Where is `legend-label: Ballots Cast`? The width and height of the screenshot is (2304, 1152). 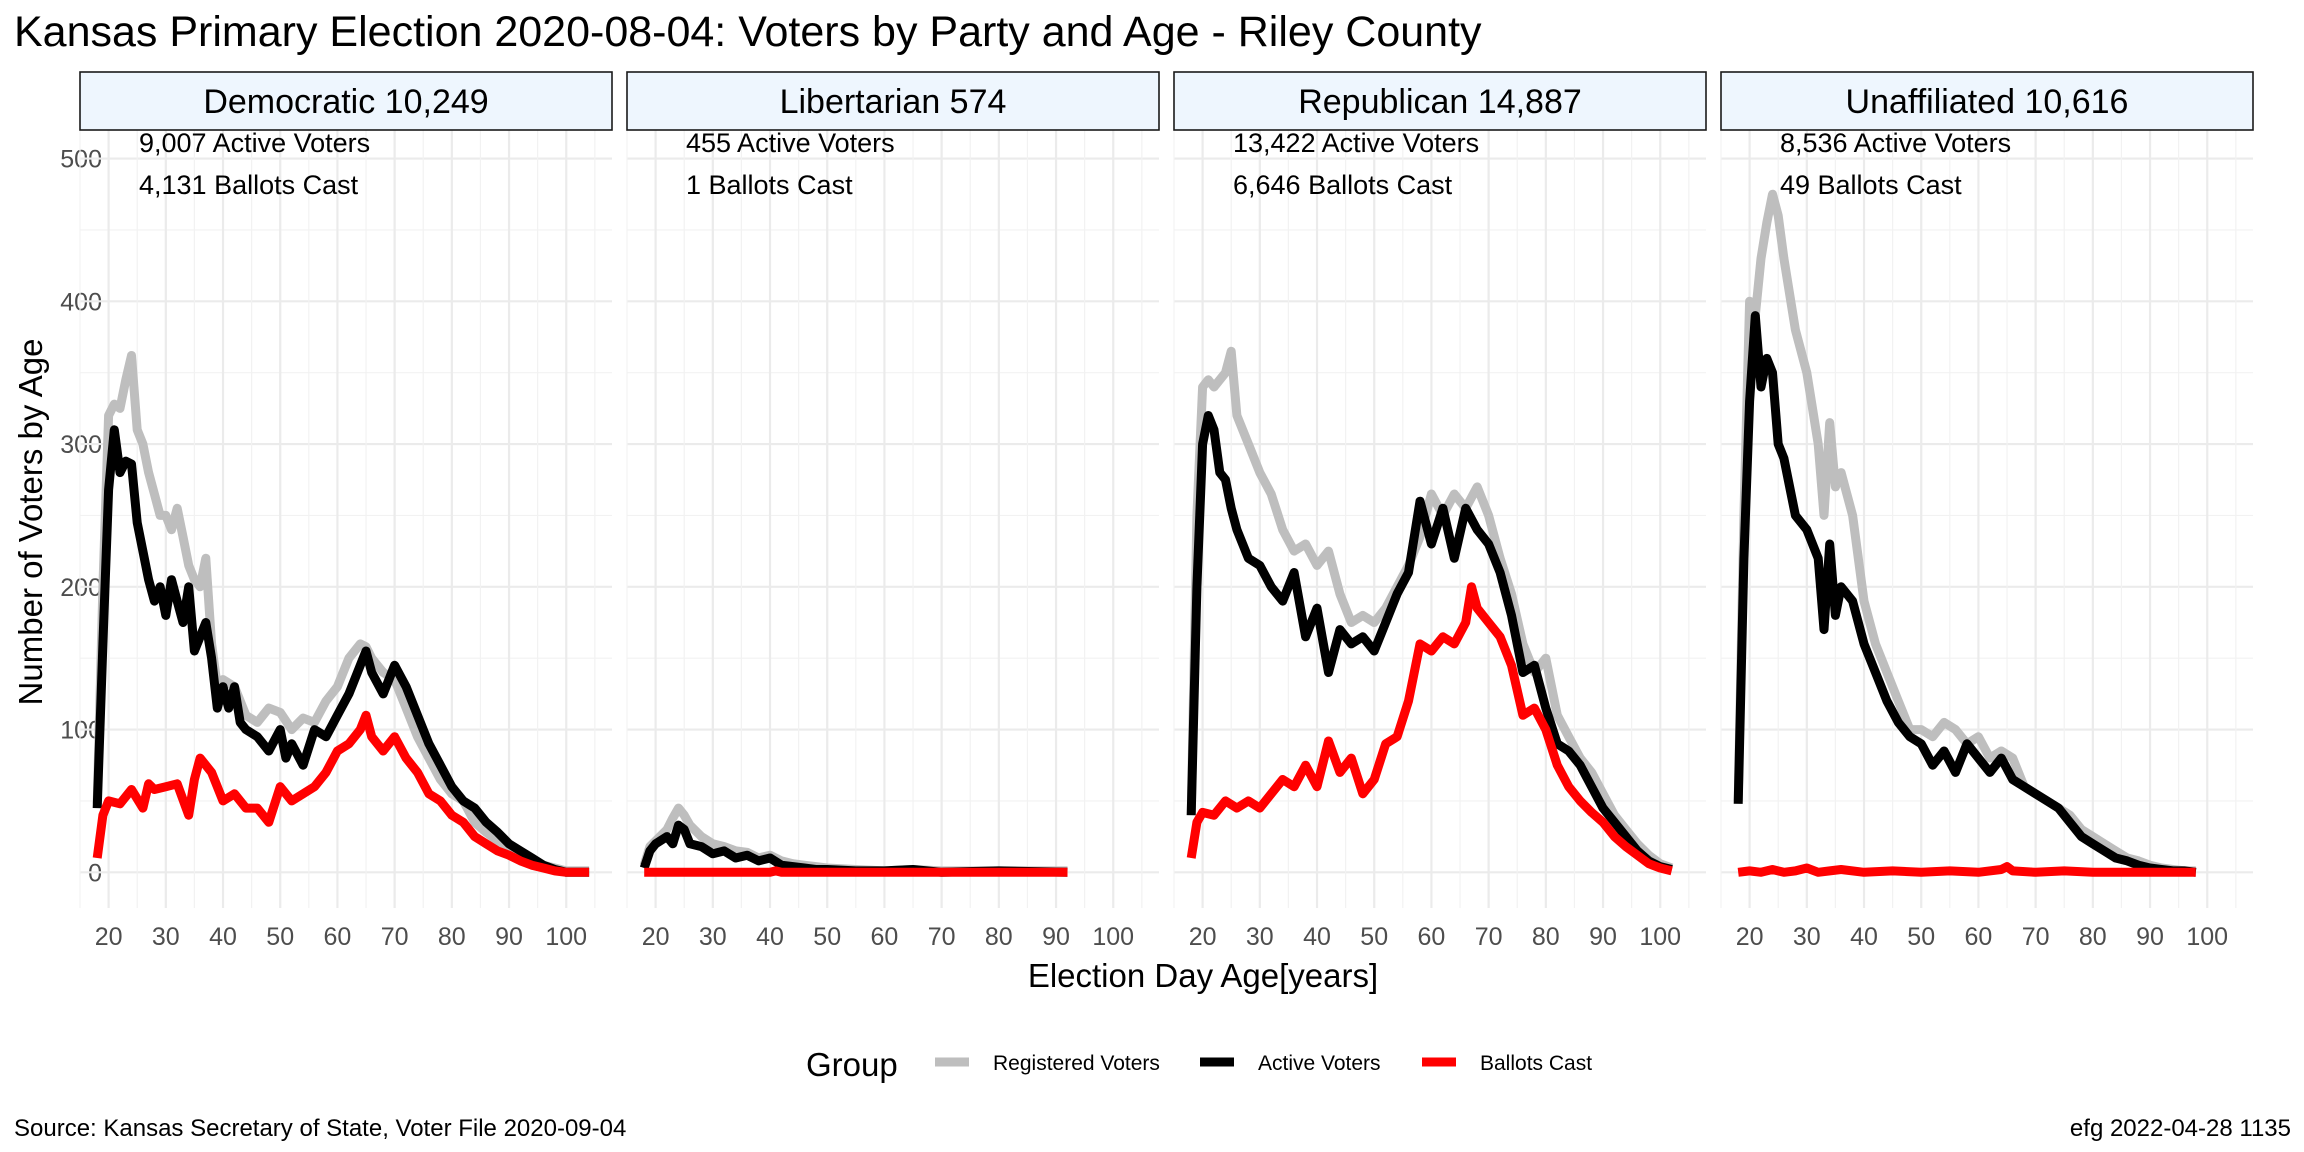
legend-label: Ballots Cast is located at coordinates (1536, 1063).